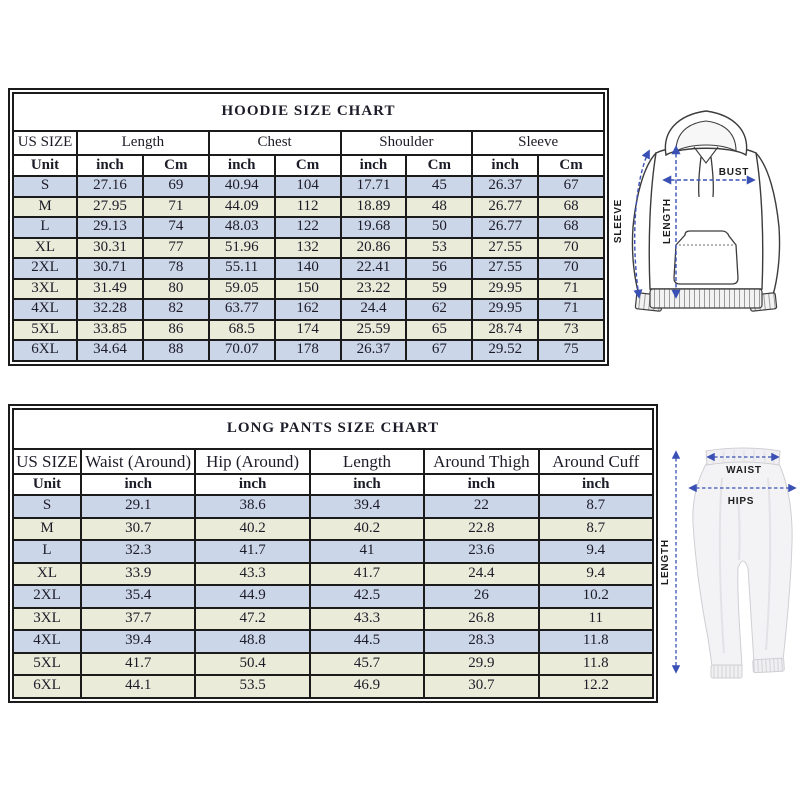 This screenshot has height=800, width=800. What do you see at coordinates (439, 206) in the screenshot?
I see `value-cell: 48` at bounding box center [439, 206].